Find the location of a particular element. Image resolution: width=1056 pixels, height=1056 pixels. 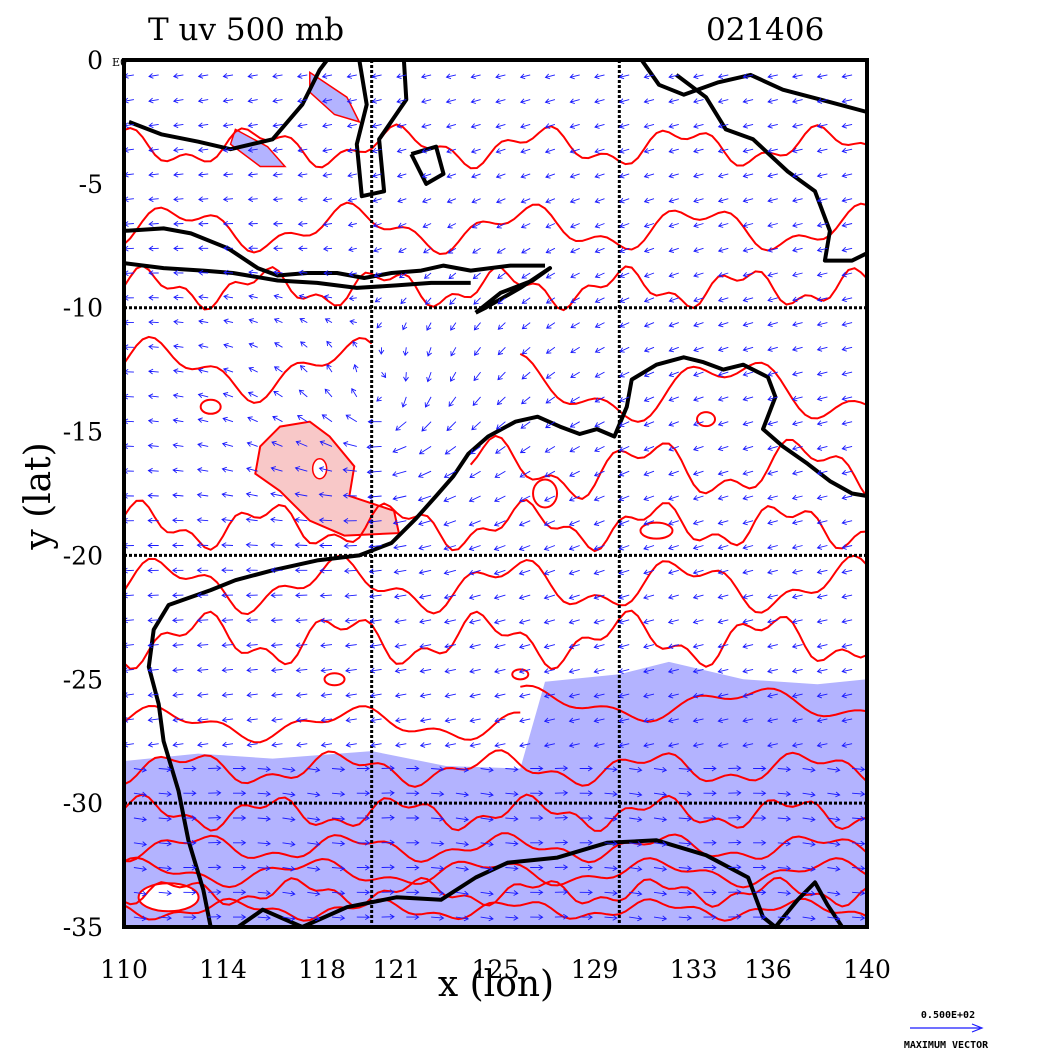

y-tick-label: -10 is located at coordinates (83, 308).